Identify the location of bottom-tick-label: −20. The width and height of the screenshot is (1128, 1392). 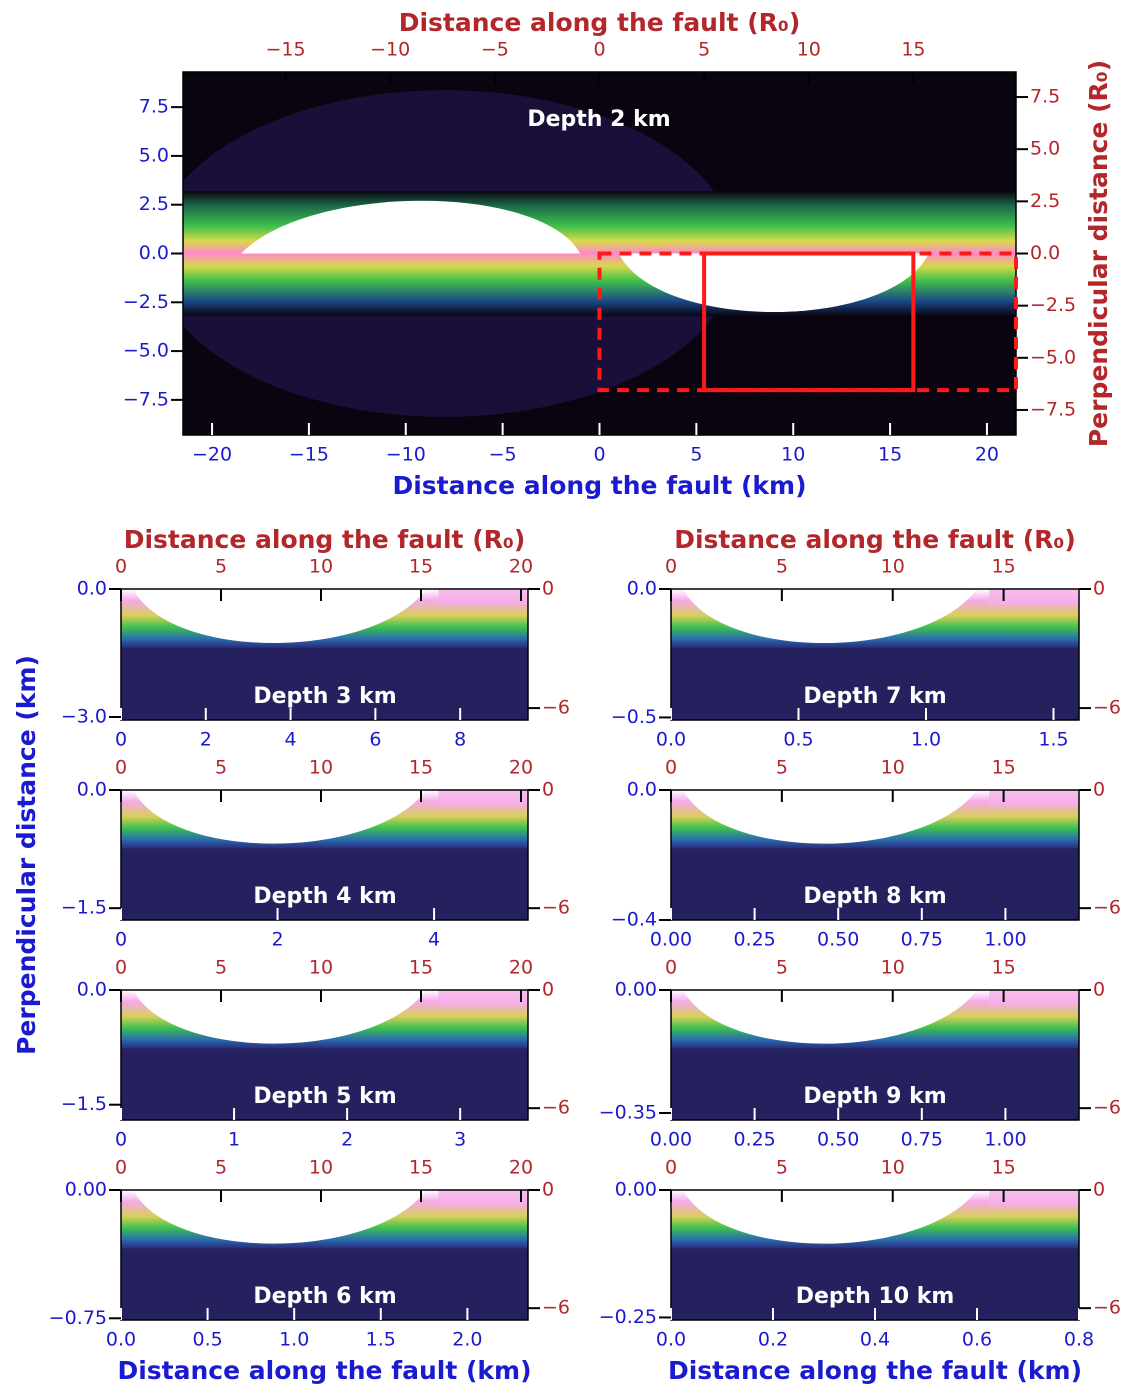
(212, 455).